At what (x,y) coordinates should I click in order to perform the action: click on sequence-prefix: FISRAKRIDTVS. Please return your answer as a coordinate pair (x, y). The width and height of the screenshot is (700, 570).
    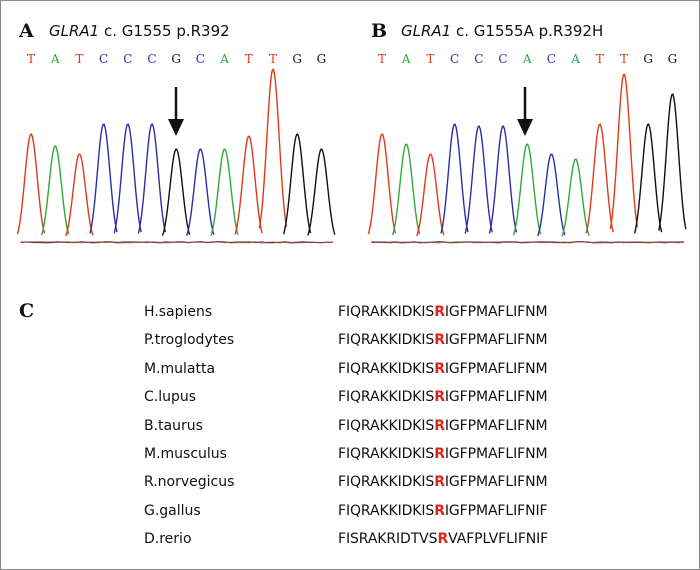
    Looking at the image, I should click on (387, 539).